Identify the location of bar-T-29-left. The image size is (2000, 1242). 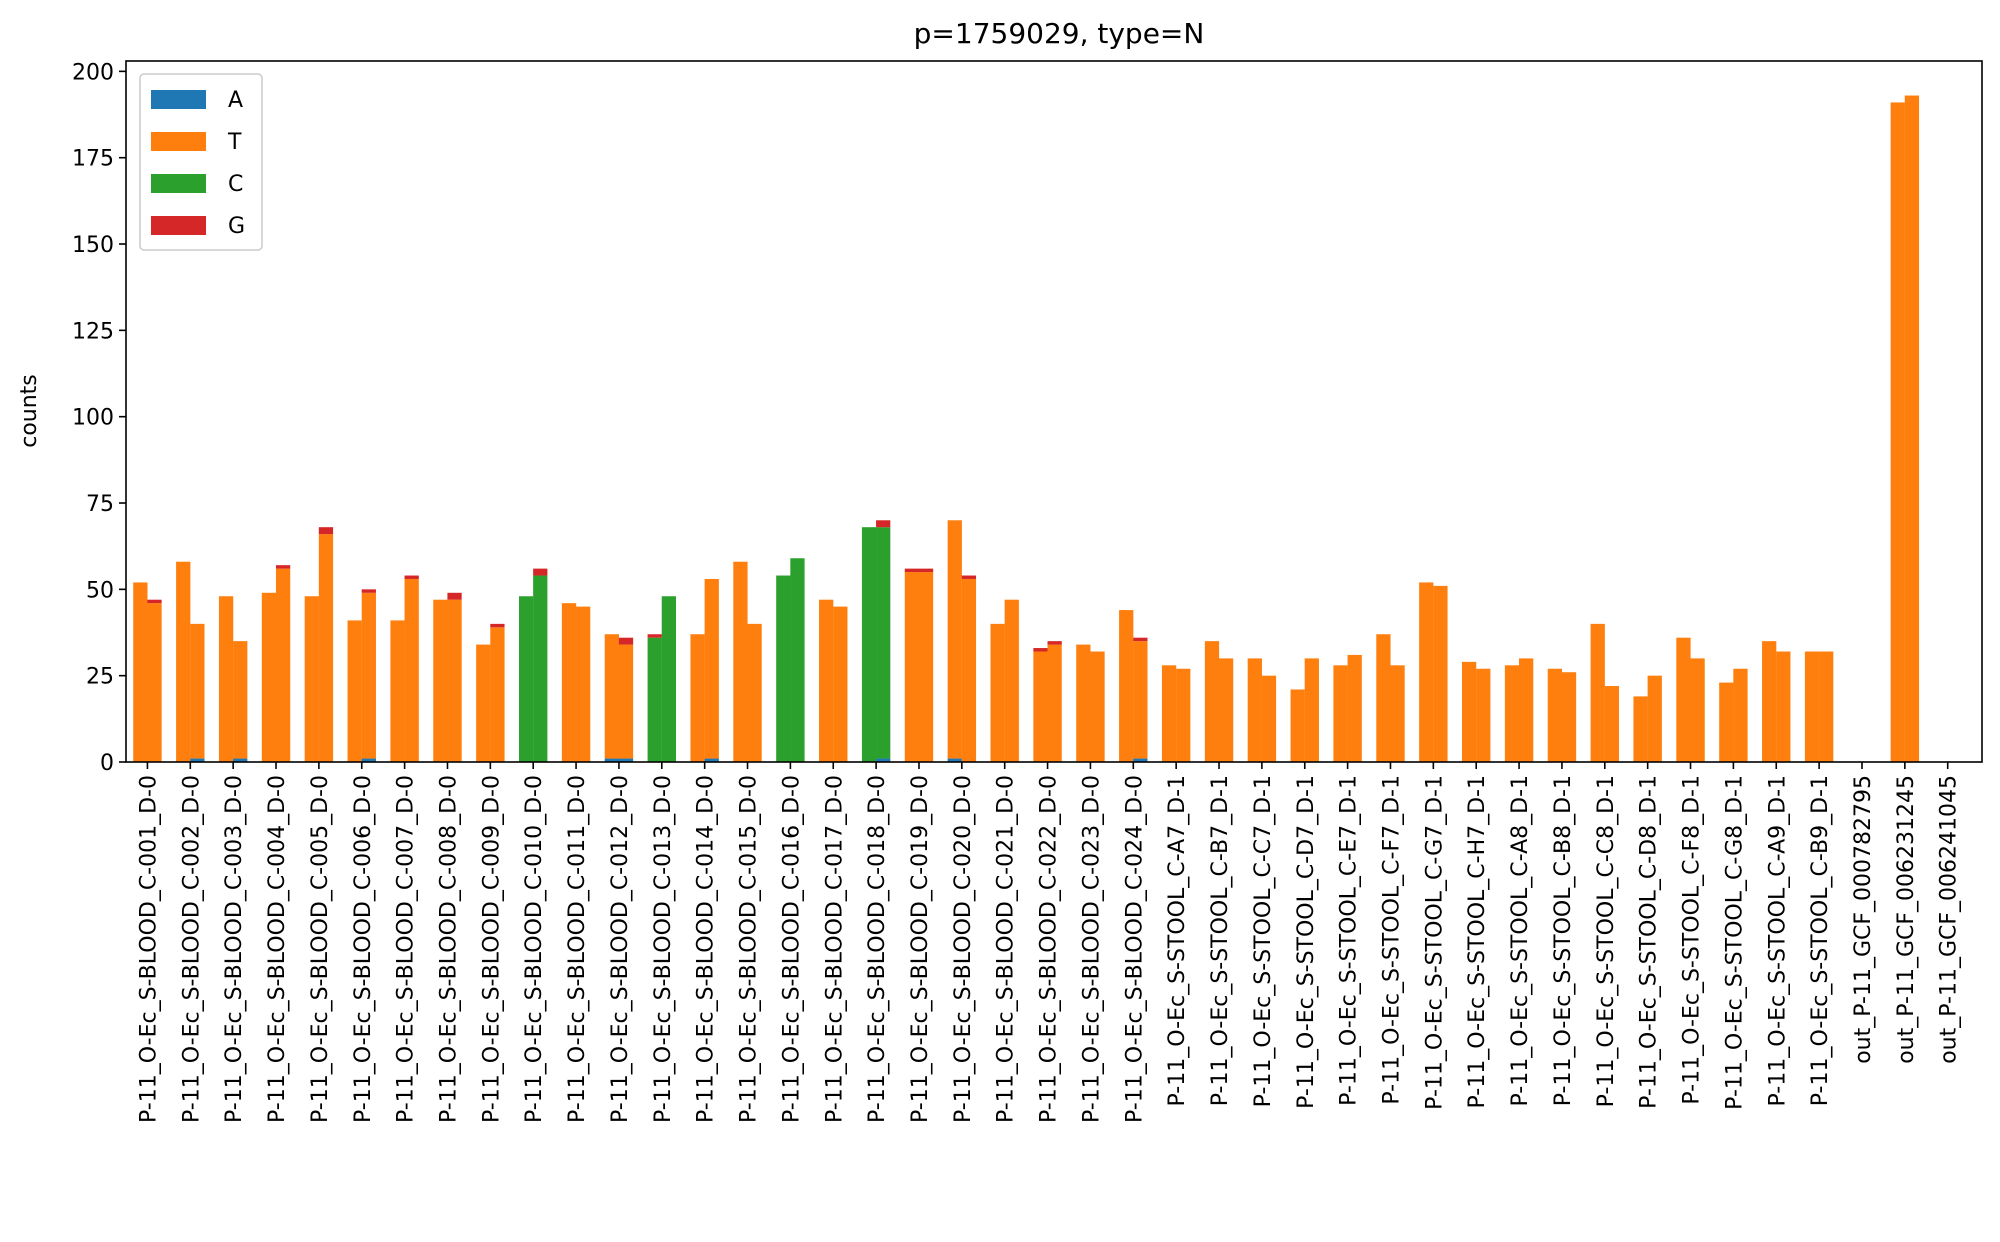
(1340, 713).